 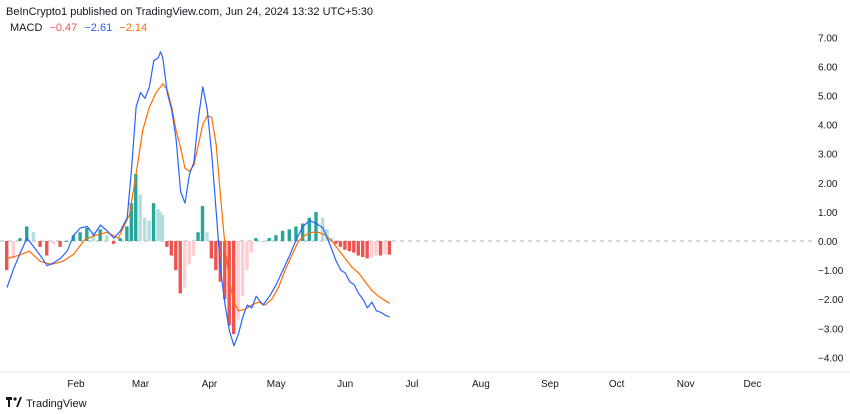 I want to click on y-tick-label: 6.00, so click(x=828, y=67).